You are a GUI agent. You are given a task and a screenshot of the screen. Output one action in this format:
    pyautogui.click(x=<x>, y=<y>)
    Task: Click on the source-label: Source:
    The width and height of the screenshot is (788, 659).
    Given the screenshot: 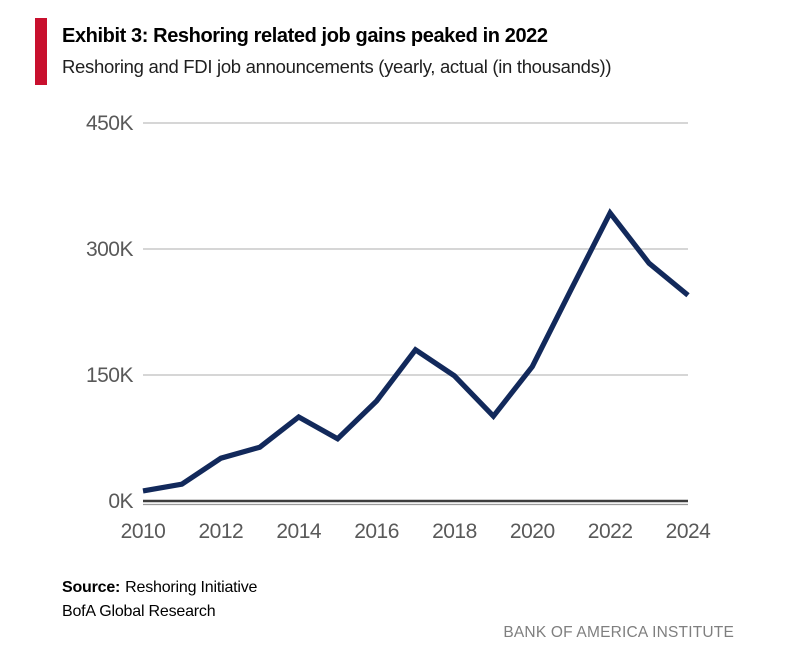 What is the action you would take?
    pyautogui.click(x=91, y=587)
    